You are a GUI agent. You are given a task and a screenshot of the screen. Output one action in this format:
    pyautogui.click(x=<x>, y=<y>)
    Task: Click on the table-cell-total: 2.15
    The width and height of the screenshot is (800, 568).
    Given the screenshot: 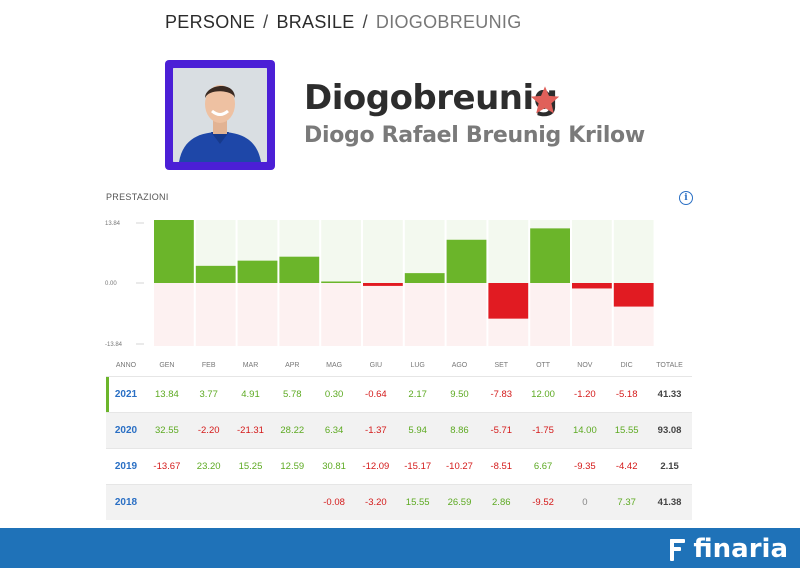 What is the action you would take?
    pyautogui.click(x=669, y=466)
    